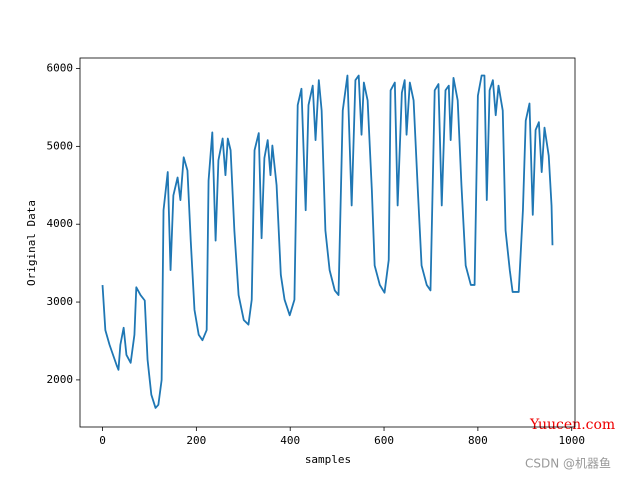 The image size is (640, 480). What do you see at coordinates (328, 459) in the screenshot?
I see `x-axis-label: samples` at bounding box center [328, 459].